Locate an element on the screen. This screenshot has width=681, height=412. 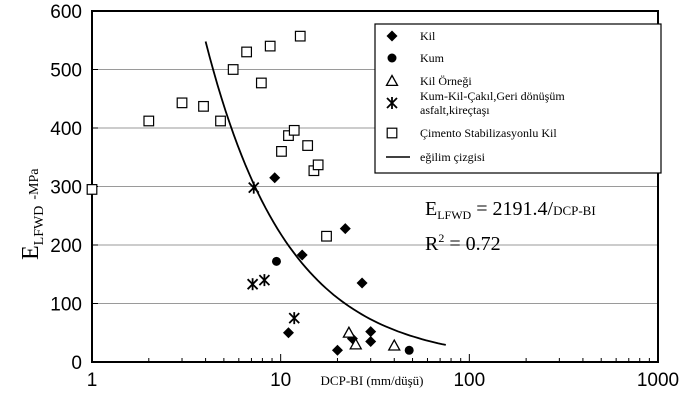
y-tick-label: 400 is located at coordinates (66, 129).